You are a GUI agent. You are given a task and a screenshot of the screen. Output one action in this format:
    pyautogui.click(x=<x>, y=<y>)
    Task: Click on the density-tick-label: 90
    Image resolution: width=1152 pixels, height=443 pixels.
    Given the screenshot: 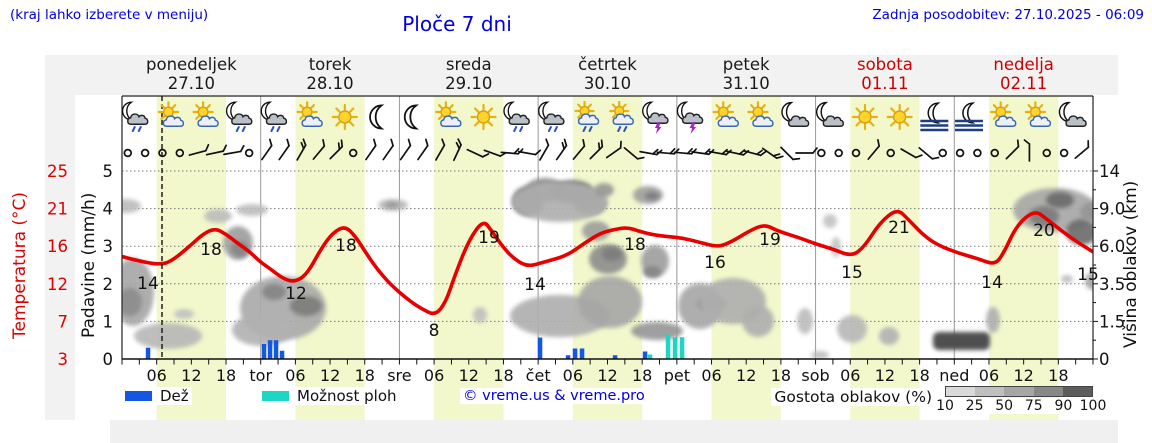 What is the action you would take?
    pyautogui.click(x=1063, y=406)
    